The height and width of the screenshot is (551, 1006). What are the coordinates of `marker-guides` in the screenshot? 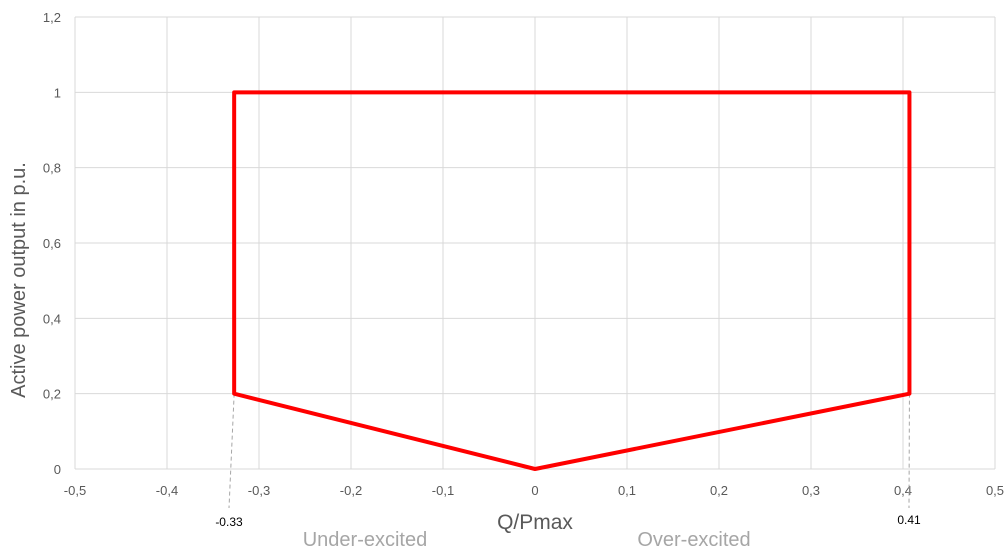 It's located at (569, 451).